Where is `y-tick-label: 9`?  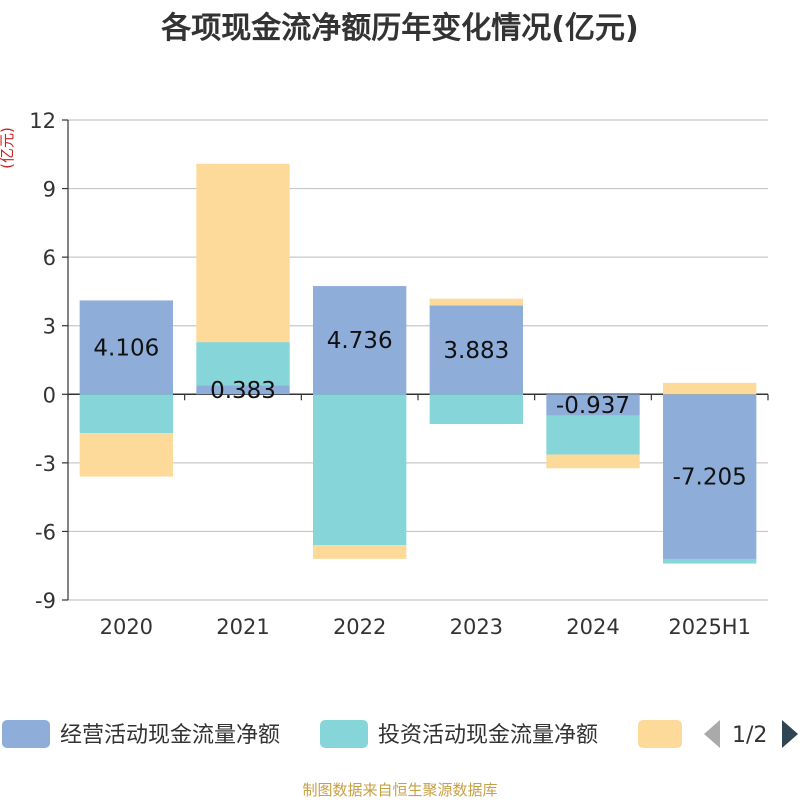 y-tick-label: 9 is located at coordinates (49, 190).